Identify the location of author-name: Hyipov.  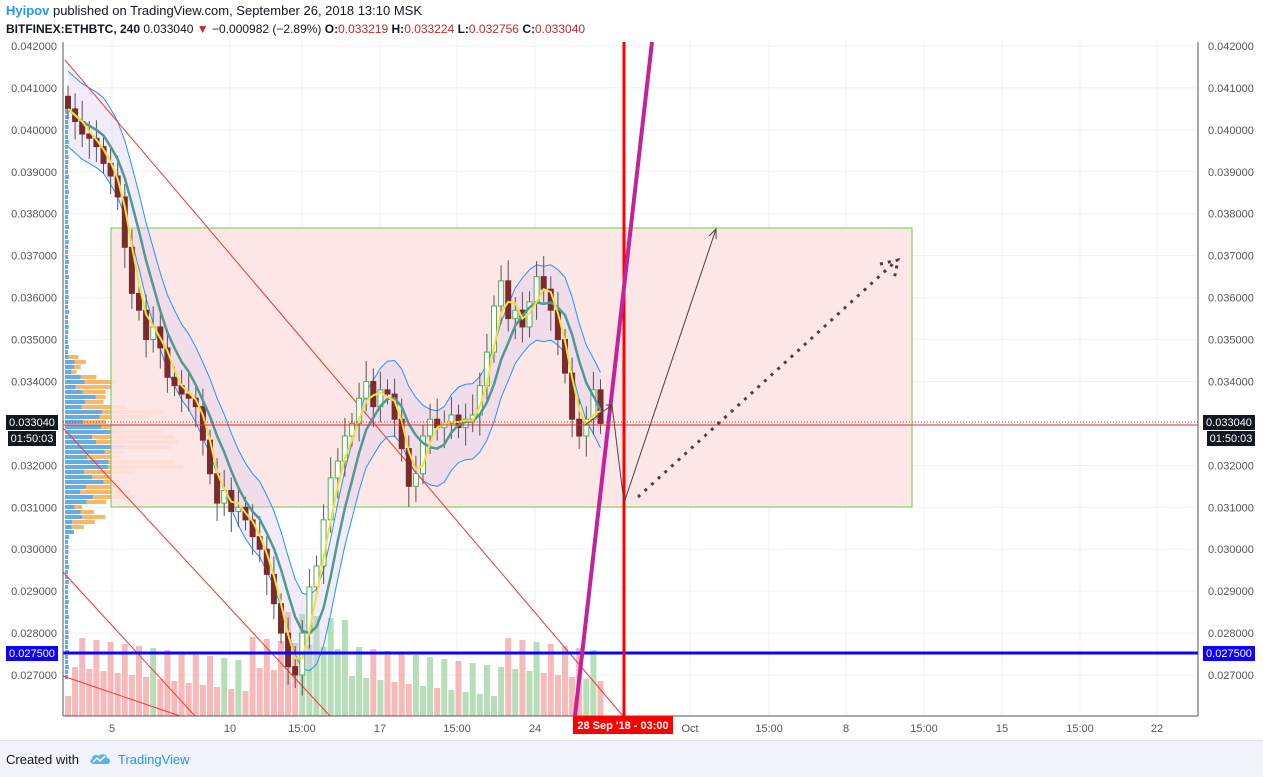
(28, 10).